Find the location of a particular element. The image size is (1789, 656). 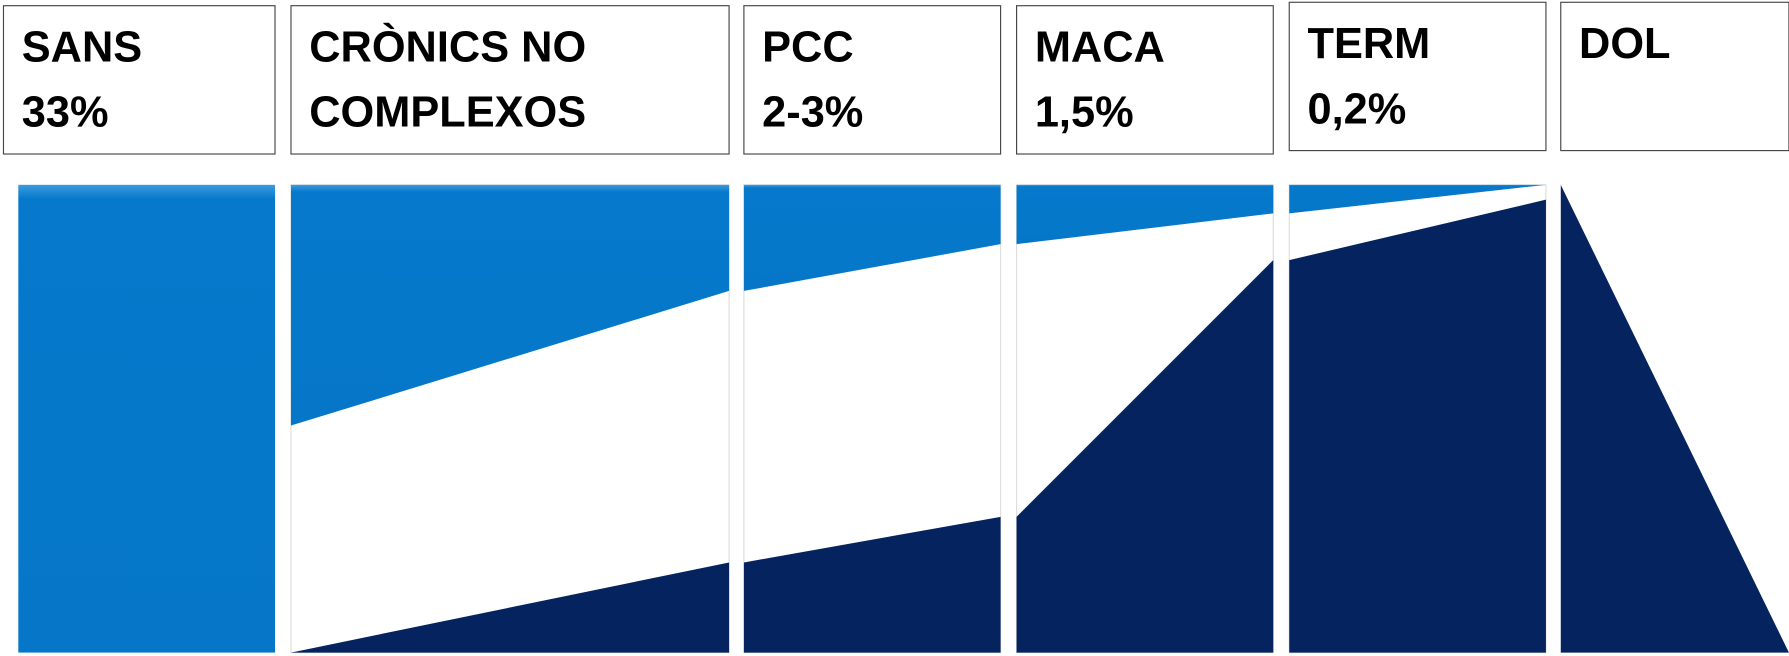

label-line: 33% is located at coordinates (65, 113).